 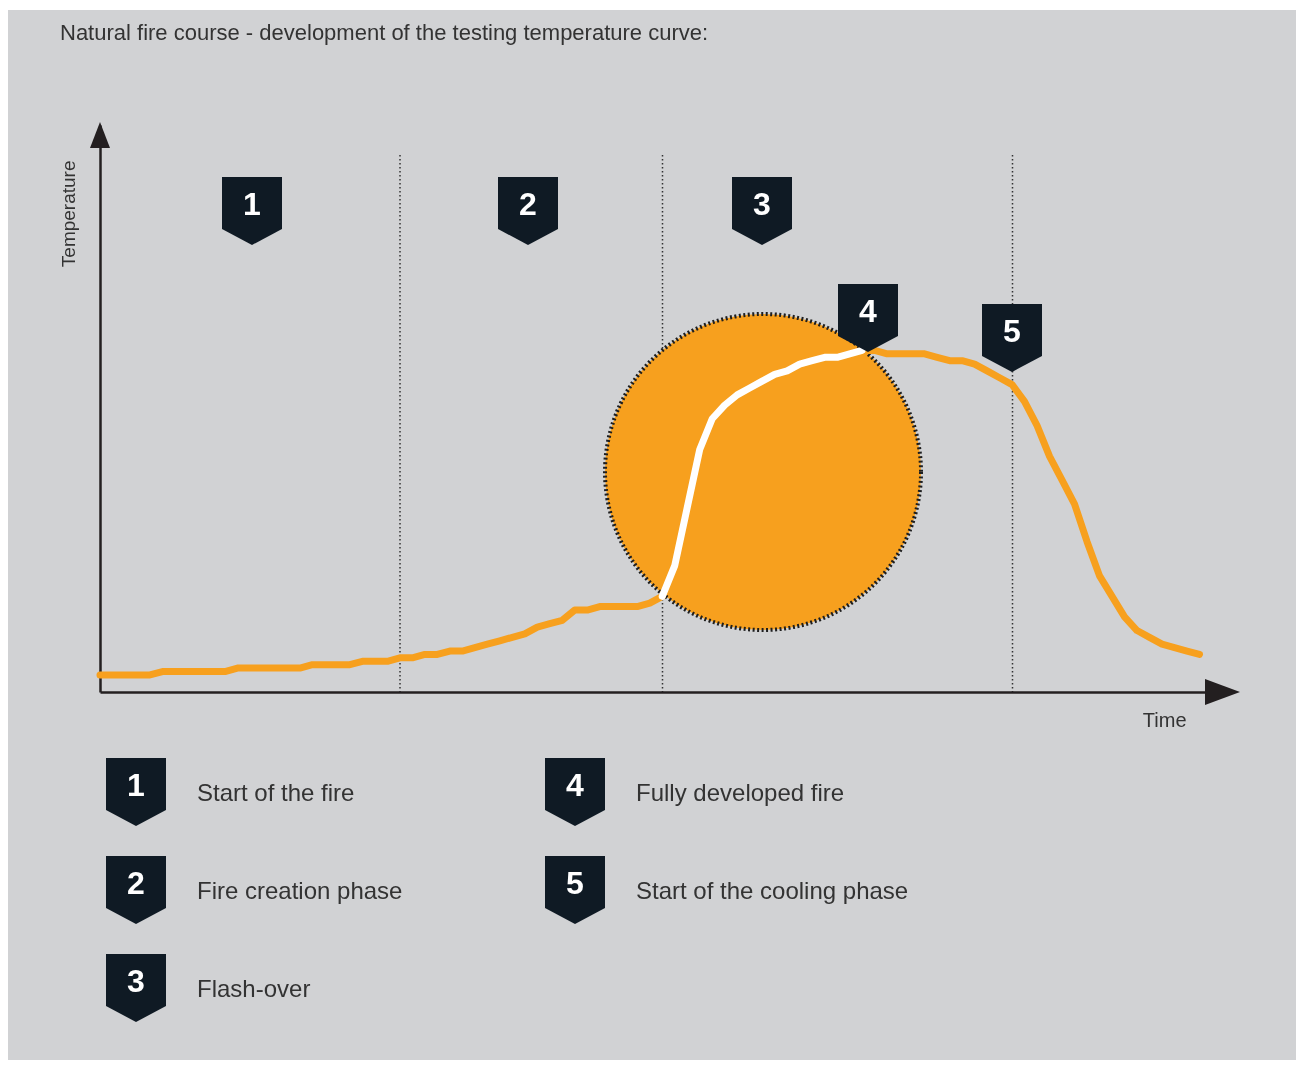 What do you see at coordinates (740, 792) in the screenshot?
I see `text: Fully developed fire` at bounding box center [740, 792].